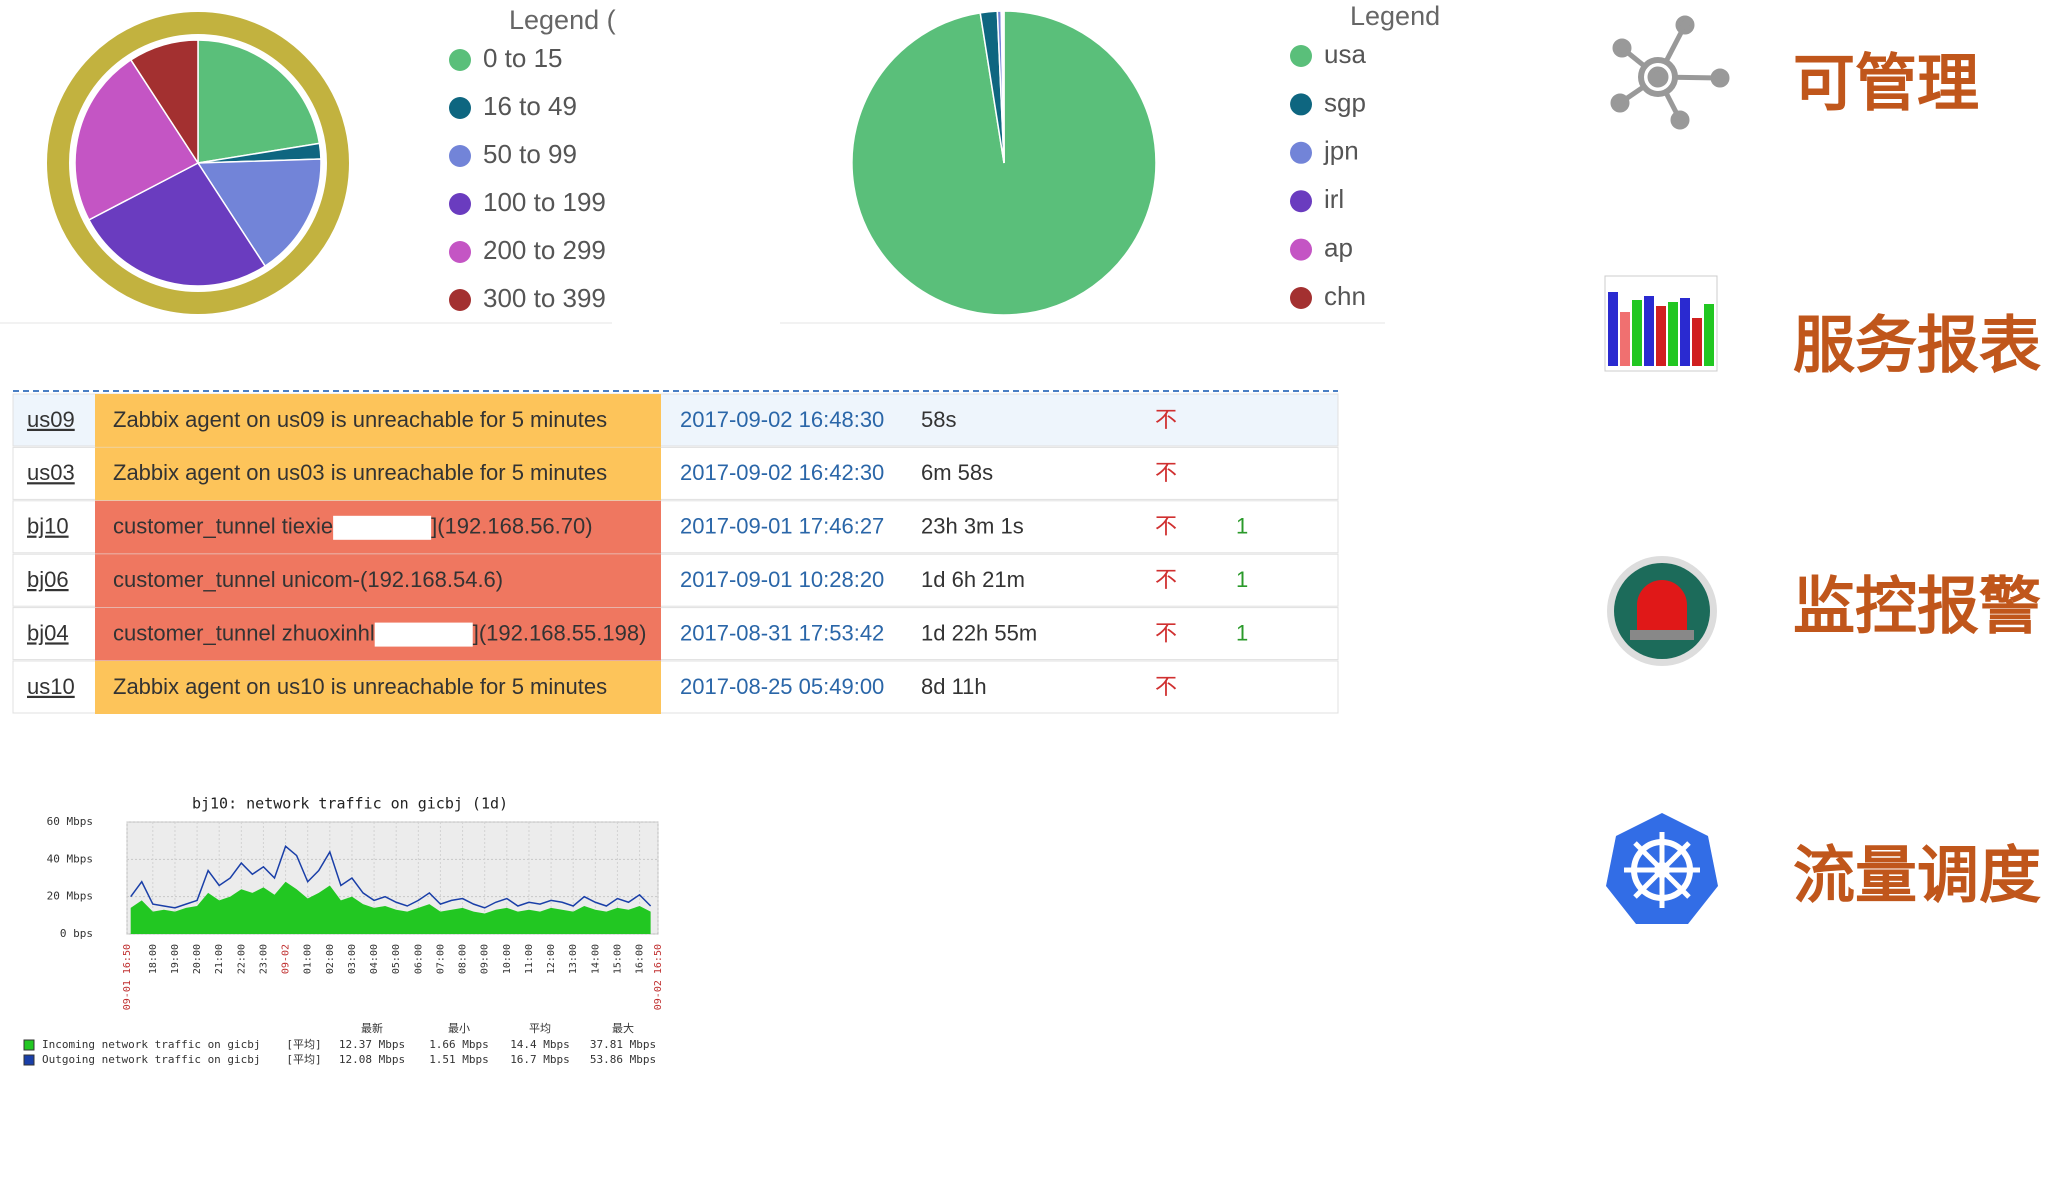 This screenshot has width=2062, height=1185. What do you see at coordinates (70, 896) in the screenshot?
I see `y-tick-label: 20 Mbps` at bounding box center [70, 896].